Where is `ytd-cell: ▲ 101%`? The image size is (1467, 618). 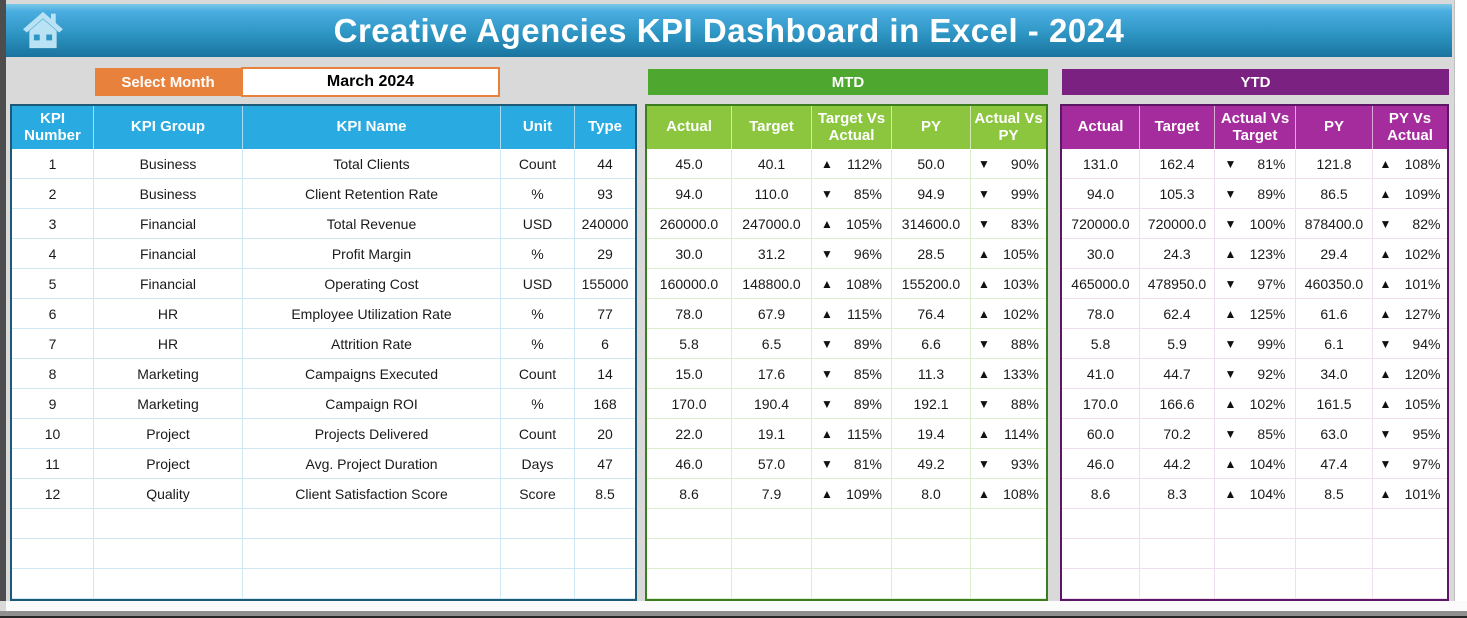
ytd-cell: ▲ 101% is located at coordinates (1410, 284).